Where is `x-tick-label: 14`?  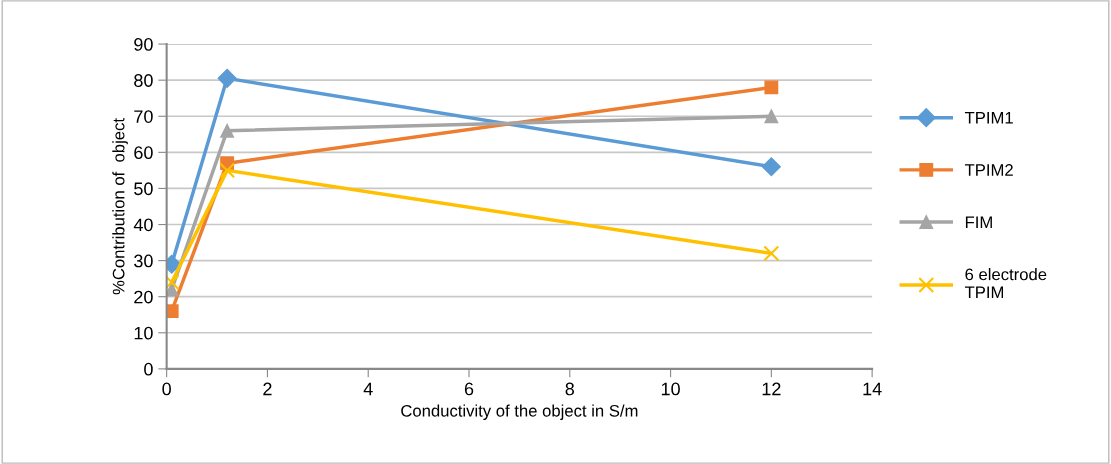
x-tick-label: 14 is located at coordinates (872, 389).